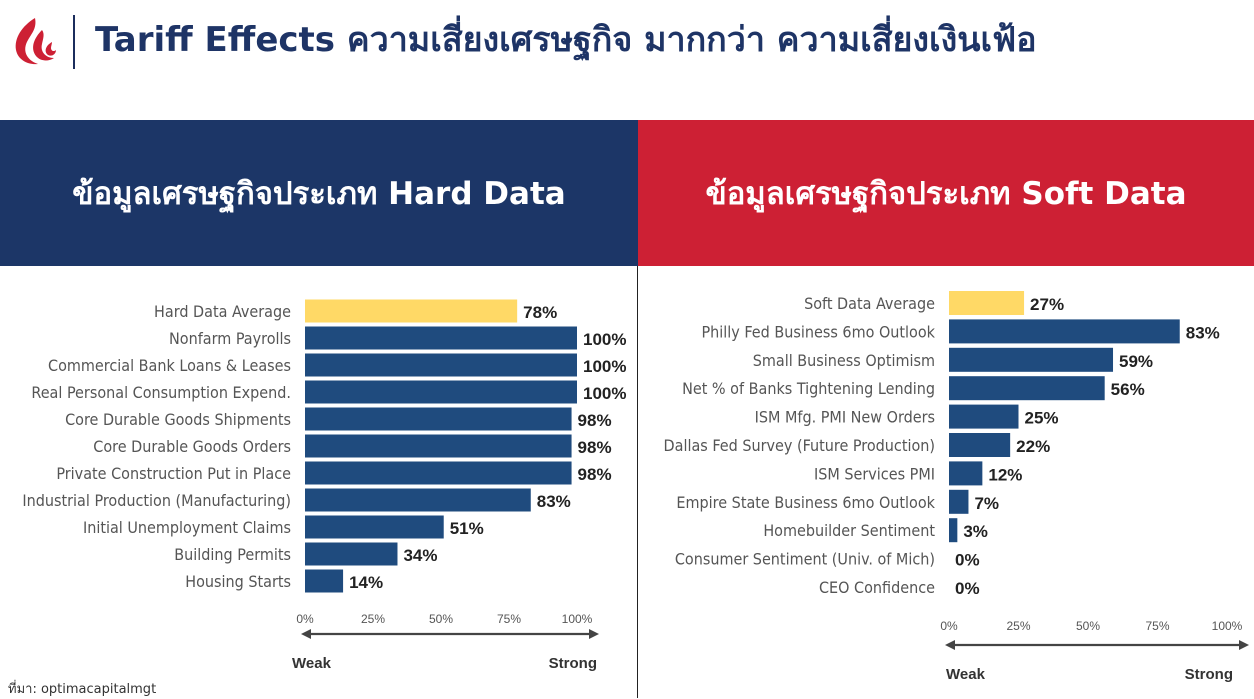  What do you see at coordinates (874, 473) in the screenshot?
I see `soft-category-label: ISM Services PMI` at bounding box center [874, 473].